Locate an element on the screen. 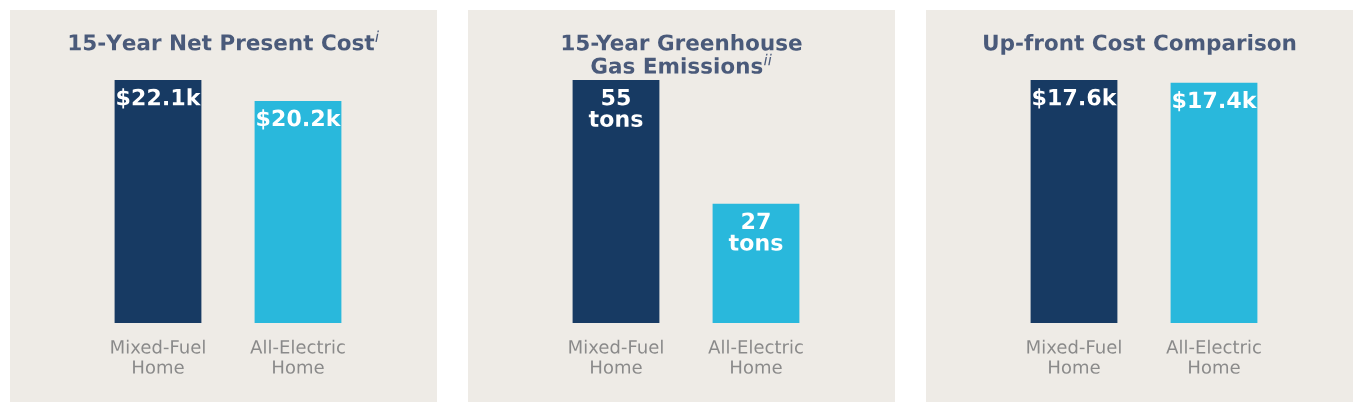  data-label: $22.1k is located at coordinates (159, 98).